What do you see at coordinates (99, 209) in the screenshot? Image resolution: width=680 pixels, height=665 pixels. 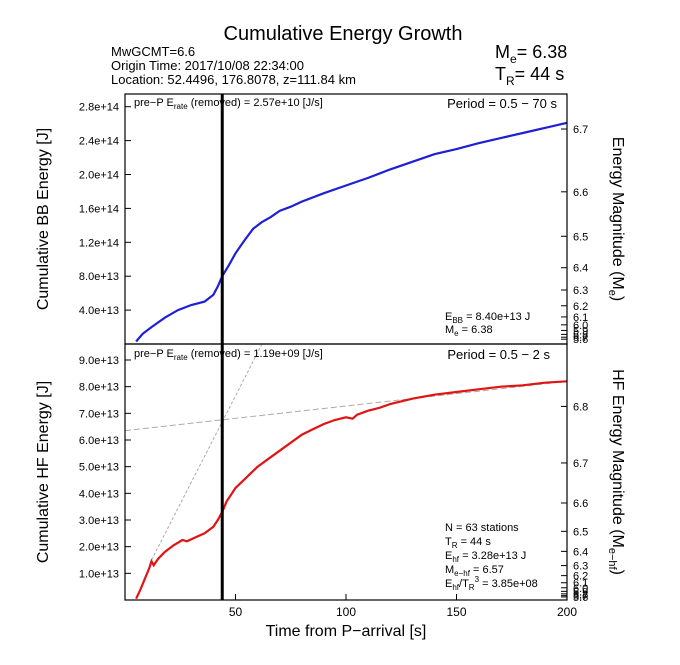 I see `bb-ytick-label: 1.6e+14` at bounding box center [99, 209].